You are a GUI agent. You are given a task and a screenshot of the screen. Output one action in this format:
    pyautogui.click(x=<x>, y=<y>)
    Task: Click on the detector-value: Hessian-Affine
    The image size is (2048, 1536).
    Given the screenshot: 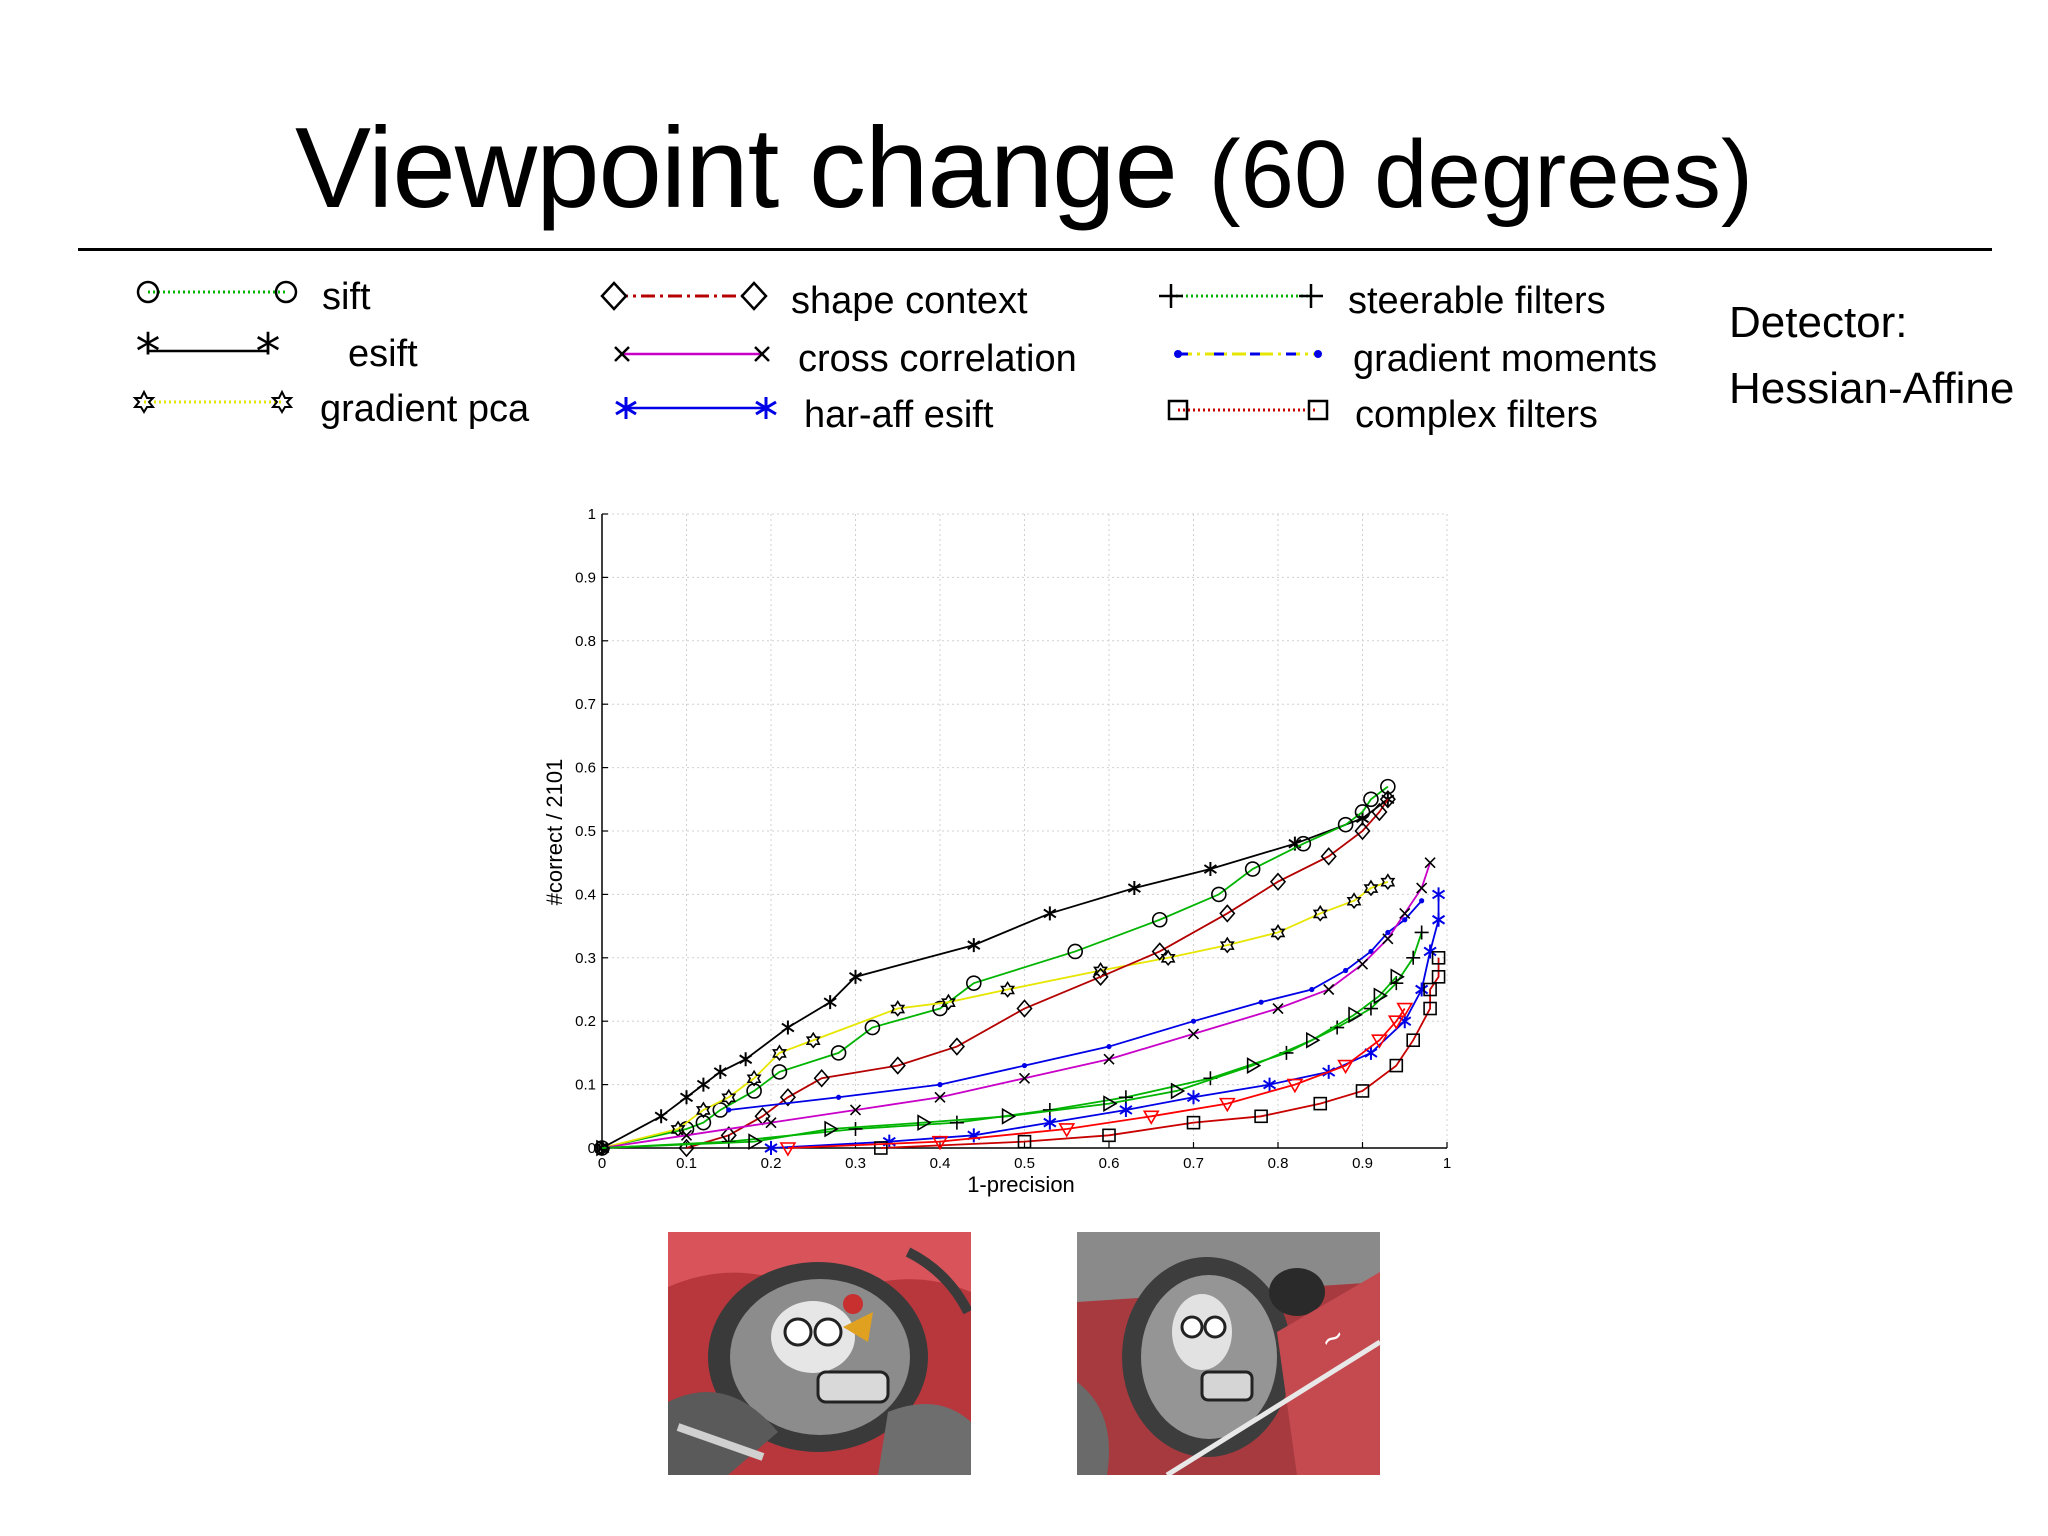 What is the action you would take?
    pyautogui.click(x=1872, y=388)
    